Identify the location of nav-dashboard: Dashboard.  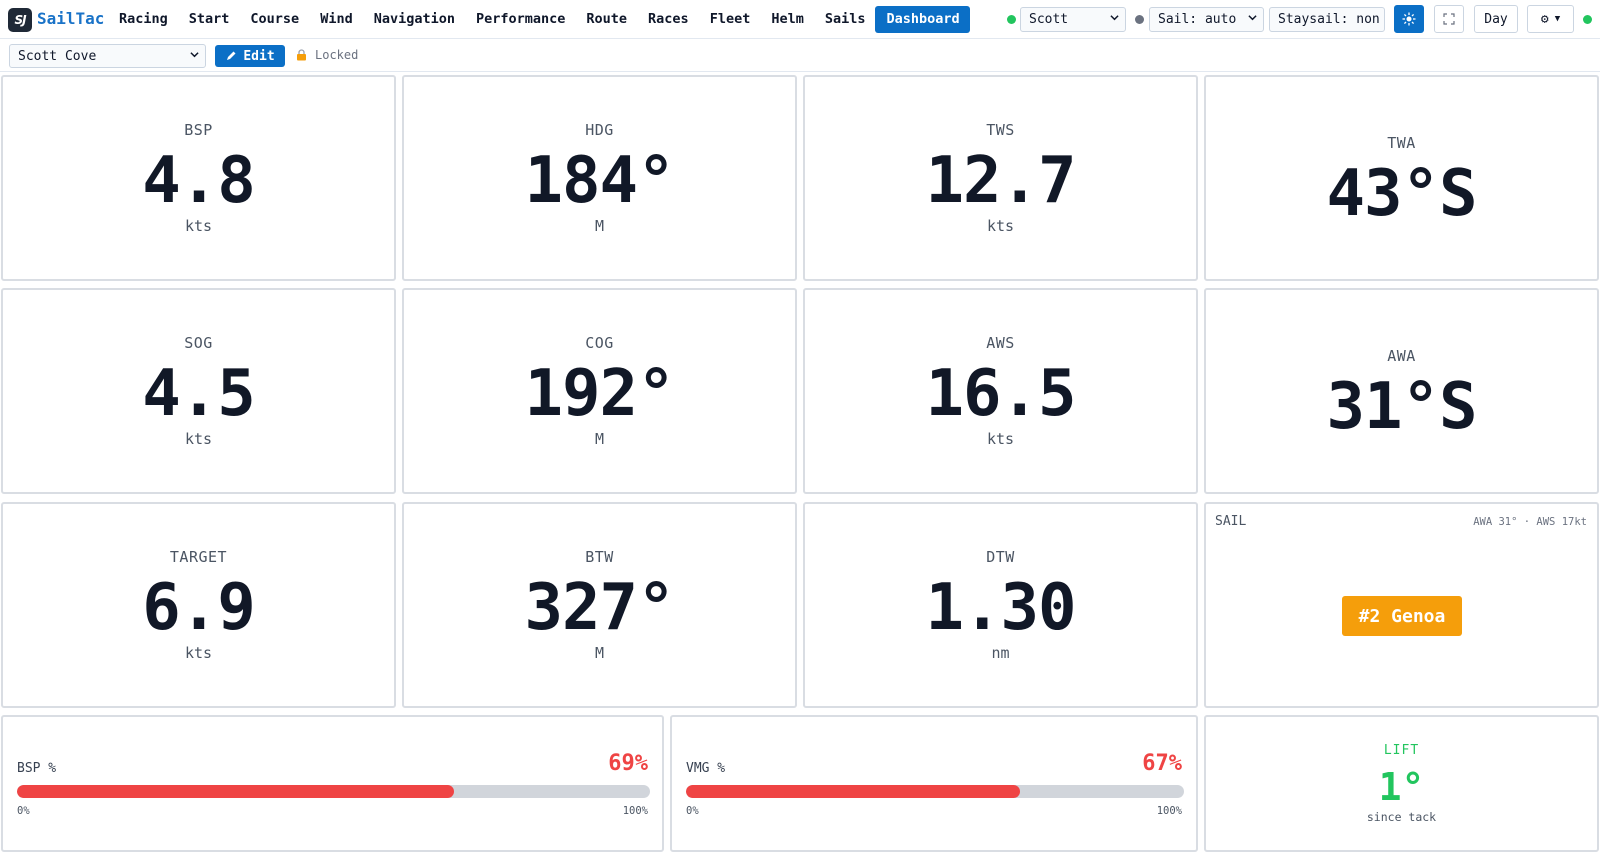
(922, 19).